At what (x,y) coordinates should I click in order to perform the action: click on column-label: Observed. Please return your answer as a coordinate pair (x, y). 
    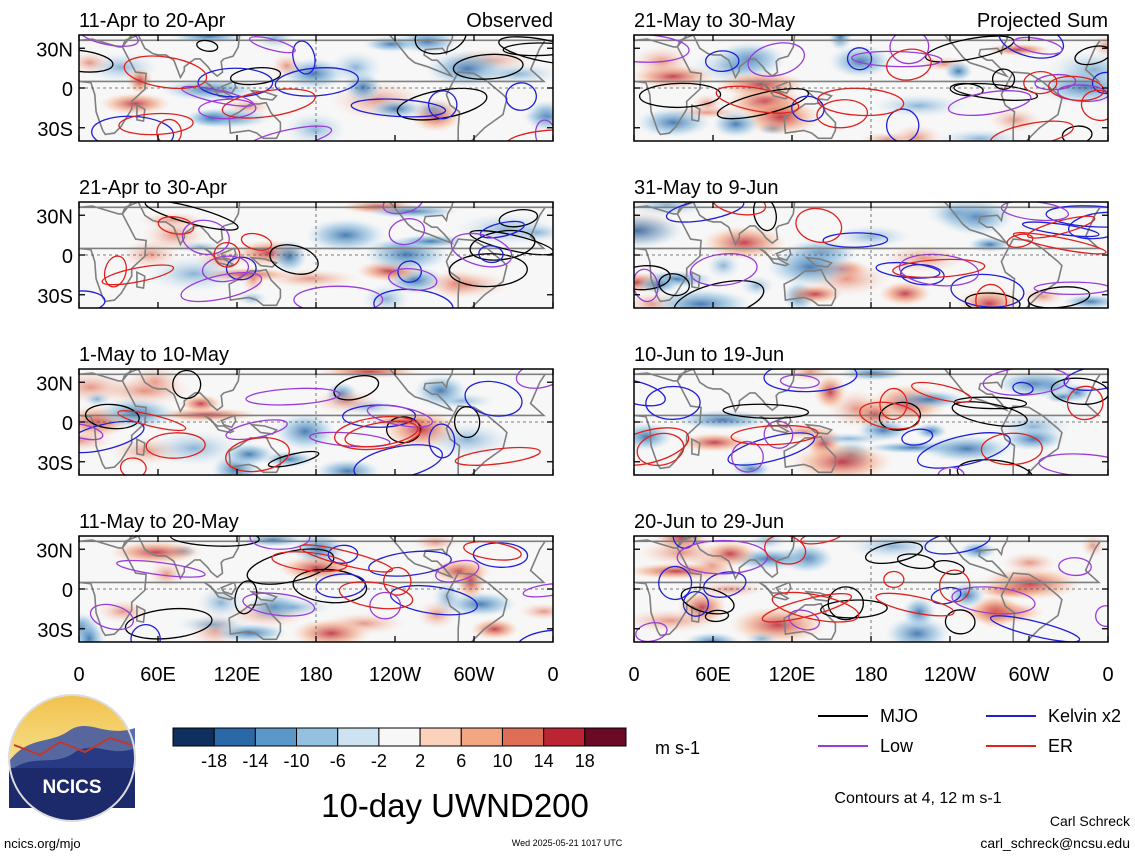
    Looking at the image, I should click on (509, 21).